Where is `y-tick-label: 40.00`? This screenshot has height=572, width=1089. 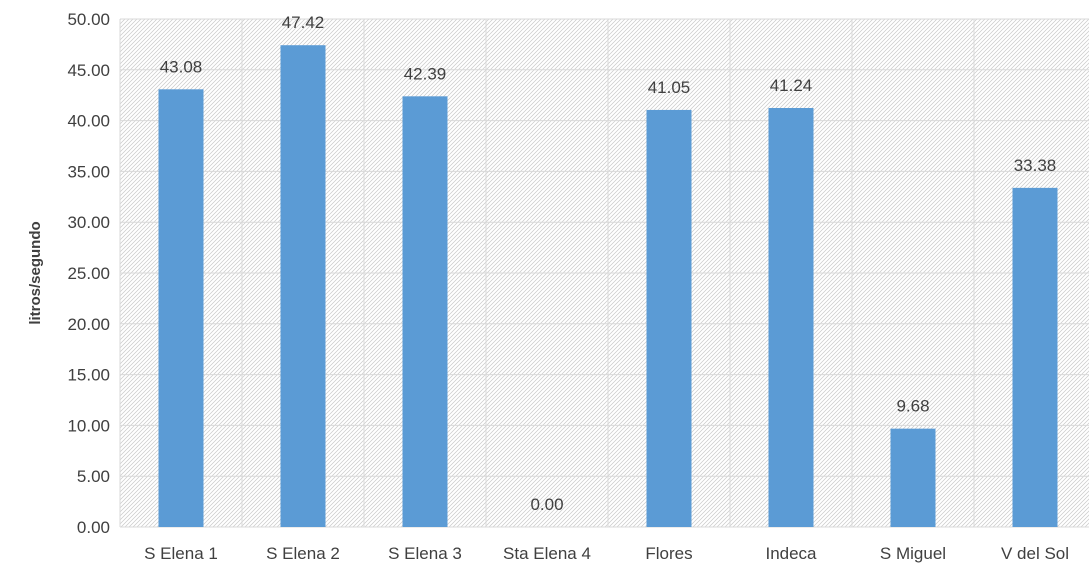 y-tick-label: 40.00 is located at coordinates (88, 121).